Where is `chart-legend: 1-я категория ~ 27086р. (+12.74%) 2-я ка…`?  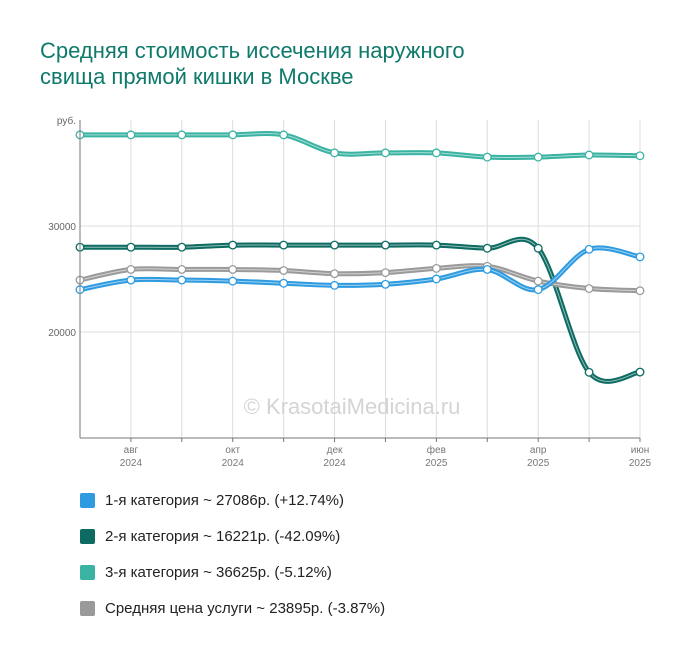 chart-legend: 1-я категория ~ 27086р. (+12.74%) 2-я ка… is located at coordinates (232, 560).